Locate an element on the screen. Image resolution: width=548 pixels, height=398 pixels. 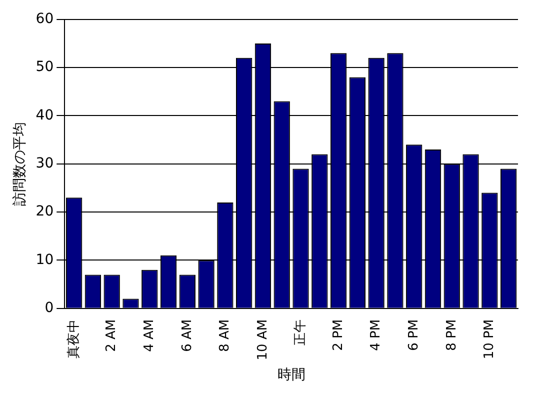
x-axis-title: 時間 is located at coordinates (291, 375).